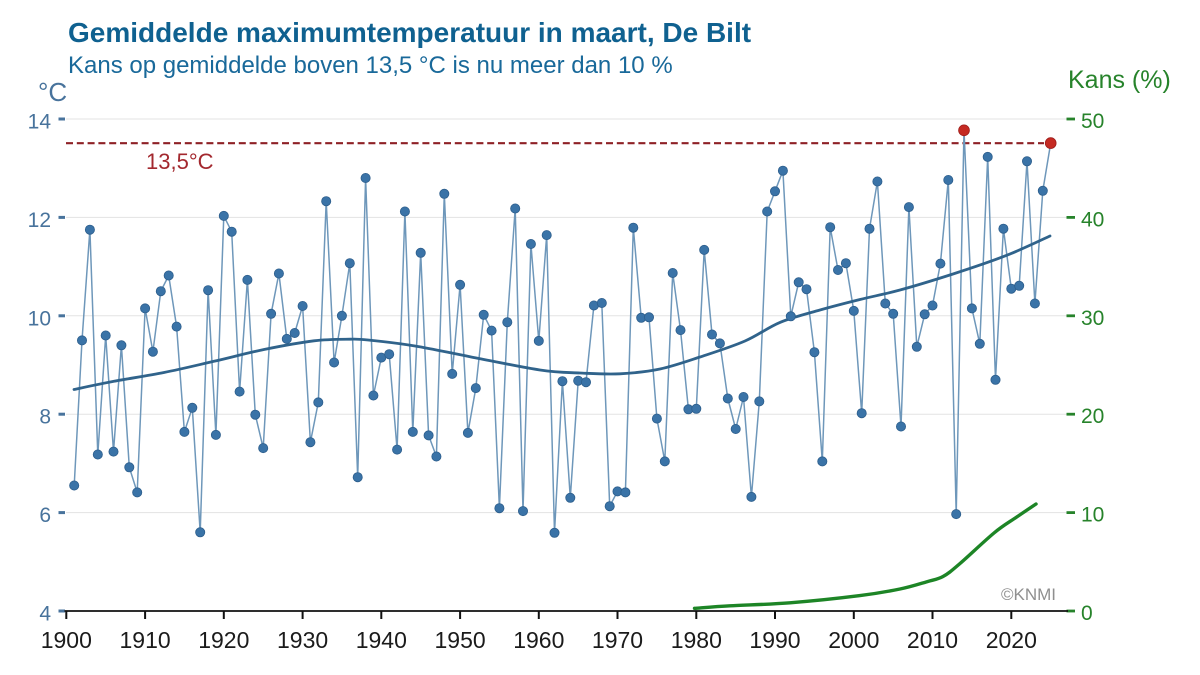 This screenshot has height=675, width=1200. What do you see at coordinates (45, 515) in the screenshot?
I see `svg-text: 6` at bounding box center [45, 515].